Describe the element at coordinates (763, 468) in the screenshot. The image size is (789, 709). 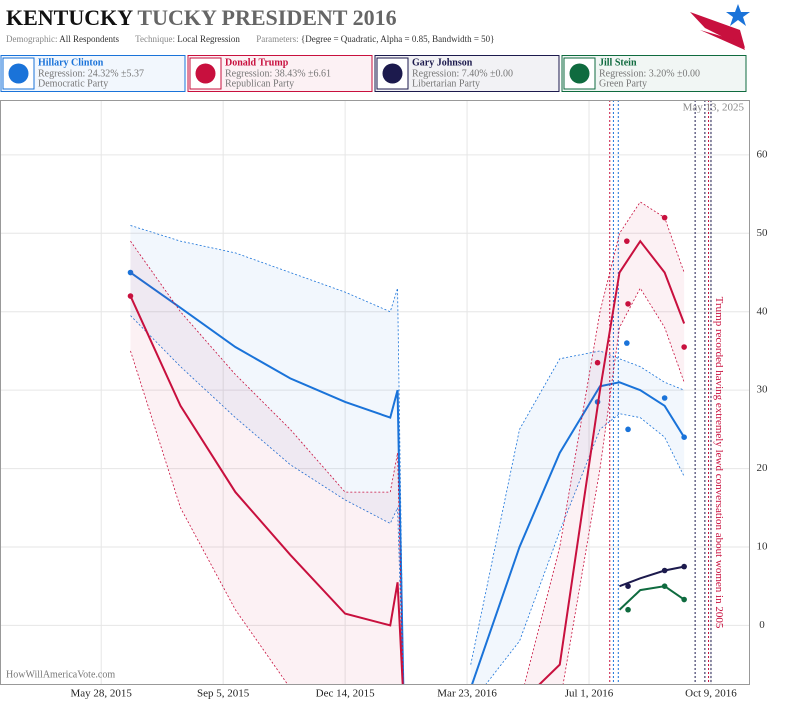
I see `y-tick-label: 20` at that location.